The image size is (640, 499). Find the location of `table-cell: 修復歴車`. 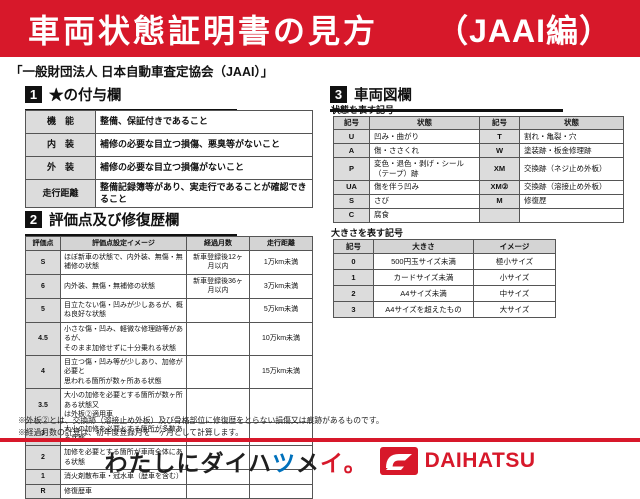

table-cell: 修復歴車 is located at coordinates (123, 491).